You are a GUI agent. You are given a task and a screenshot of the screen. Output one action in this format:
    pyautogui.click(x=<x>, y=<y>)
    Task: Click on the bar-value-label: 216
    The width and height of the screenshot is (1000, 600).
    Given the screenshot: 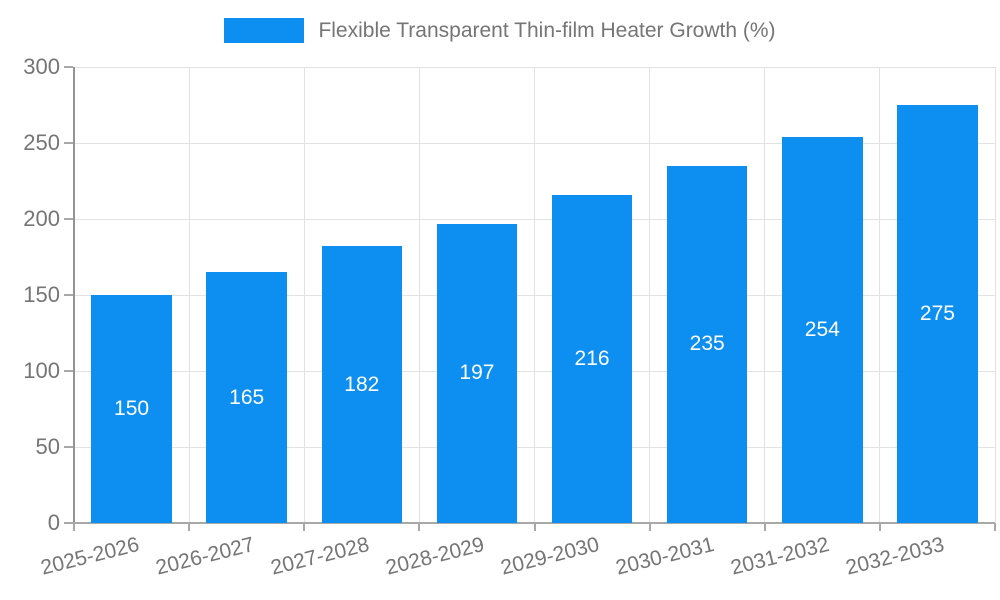 What is the action you would take?
    pyautogui.click(x=592, y=358)
    